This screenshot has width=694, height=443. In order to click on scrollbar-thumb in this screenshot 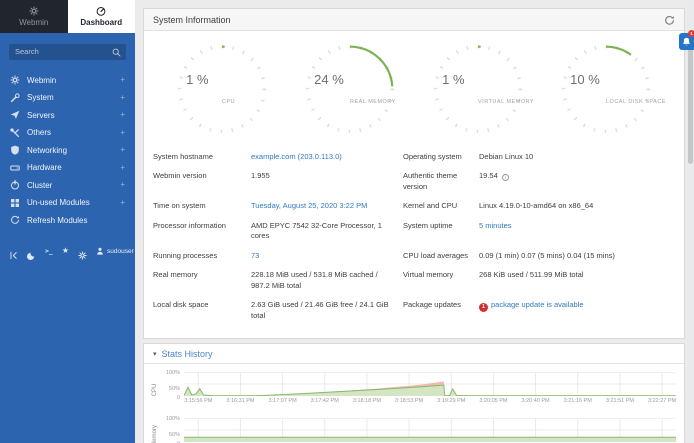, I will do `click(690, 104)`.